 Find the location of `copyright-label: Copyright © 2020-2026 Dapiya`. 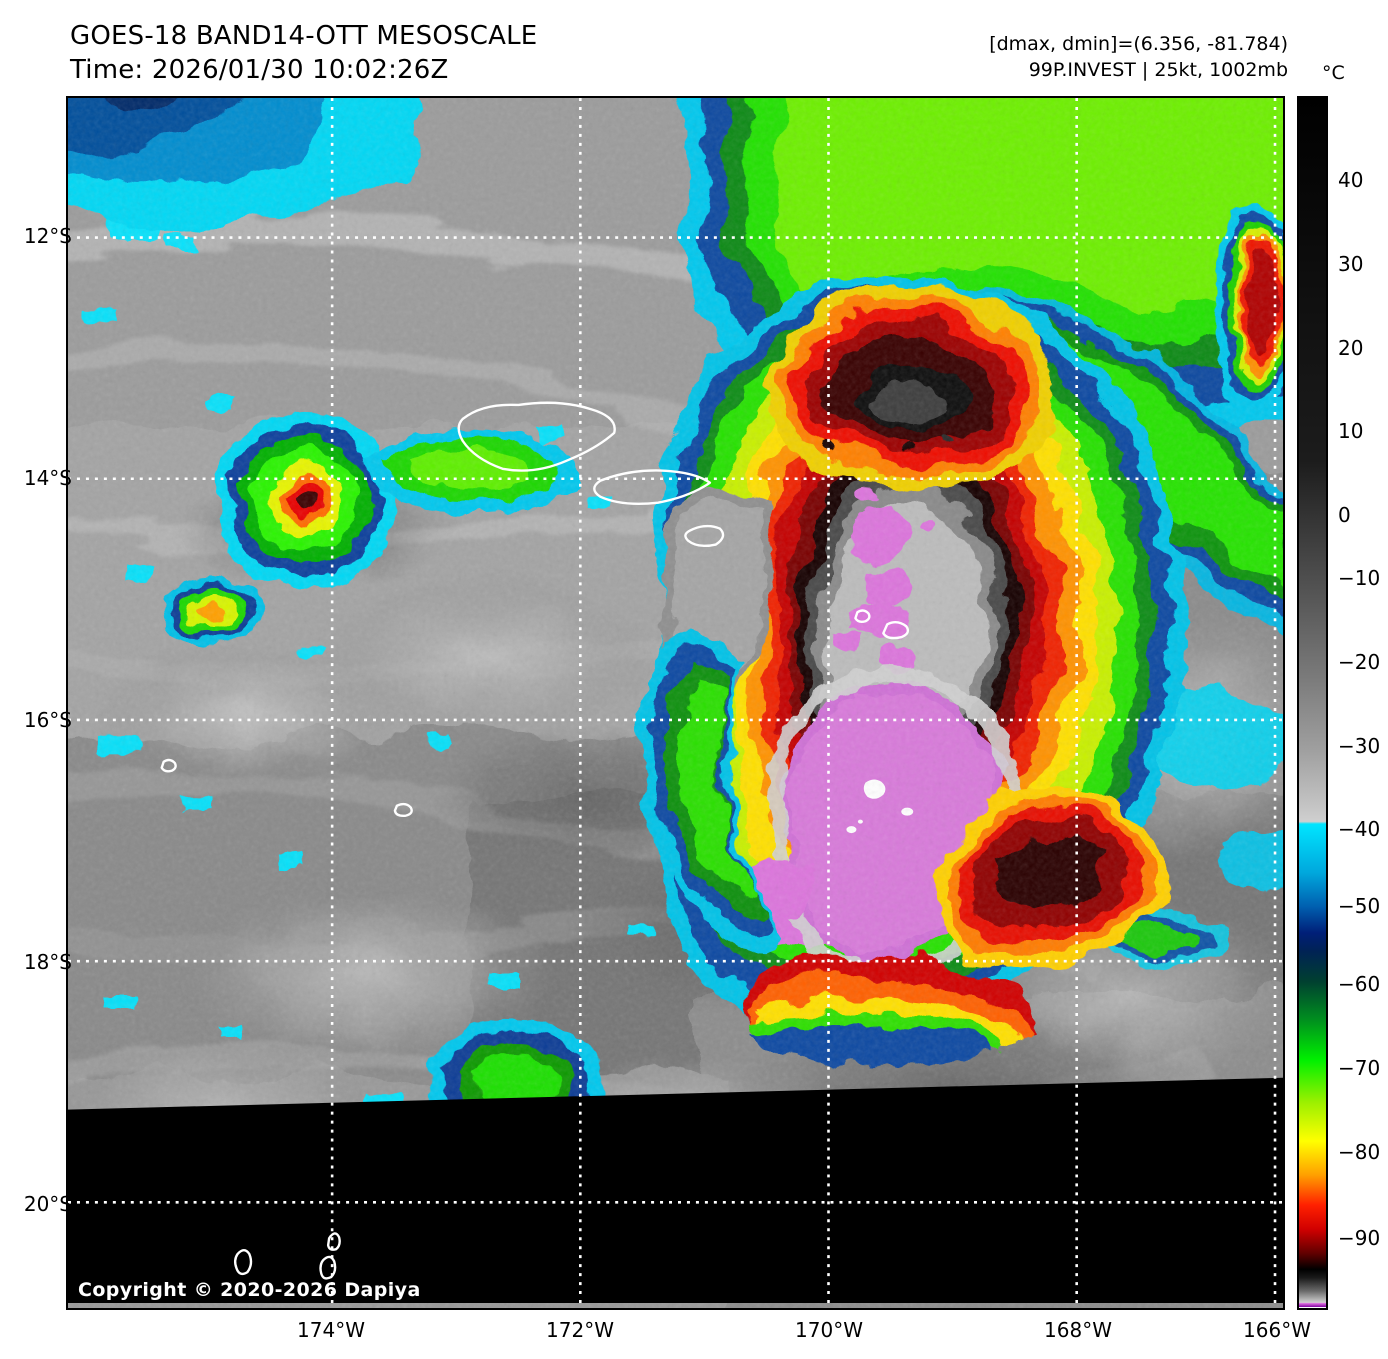

copyright-label: Copyright © 2020-2026 Dapiya is located at coordinates (249, 1290).